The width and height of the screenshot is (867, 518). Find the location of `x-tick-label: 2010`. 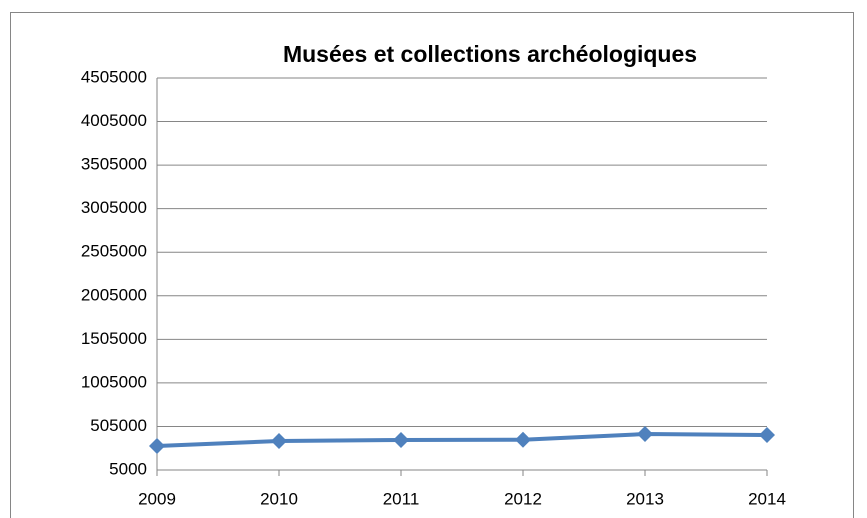

x-tick-label: 2010 is located at coordinates (279, 498).